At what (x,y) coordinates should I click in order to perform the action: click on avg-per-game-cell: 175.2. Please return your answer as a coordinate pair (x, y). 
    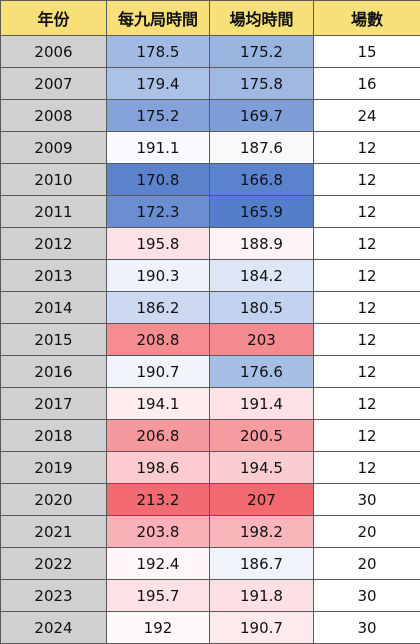
    Looking at the image, I should click on (262, 52).